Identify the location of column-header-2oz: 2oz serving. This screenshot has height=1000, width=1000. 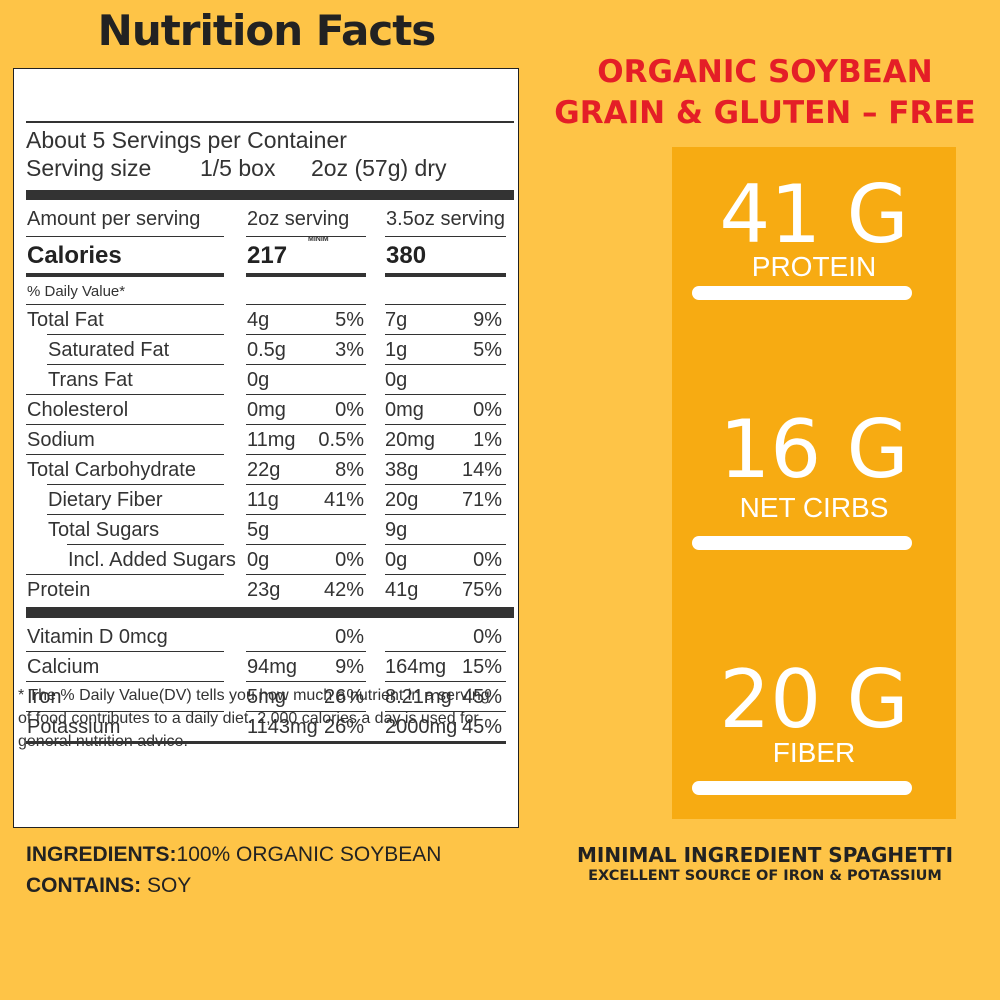
(298, 219).